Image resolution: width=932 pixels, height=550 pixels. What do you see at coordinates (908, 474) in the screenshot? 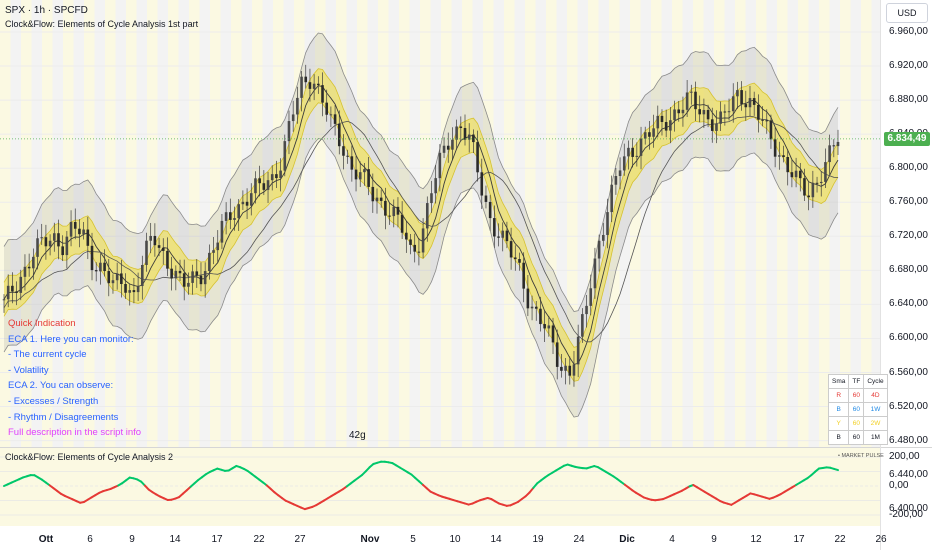
I see `price-axis-label: 6.440,00` at bounding box center [908, 474].